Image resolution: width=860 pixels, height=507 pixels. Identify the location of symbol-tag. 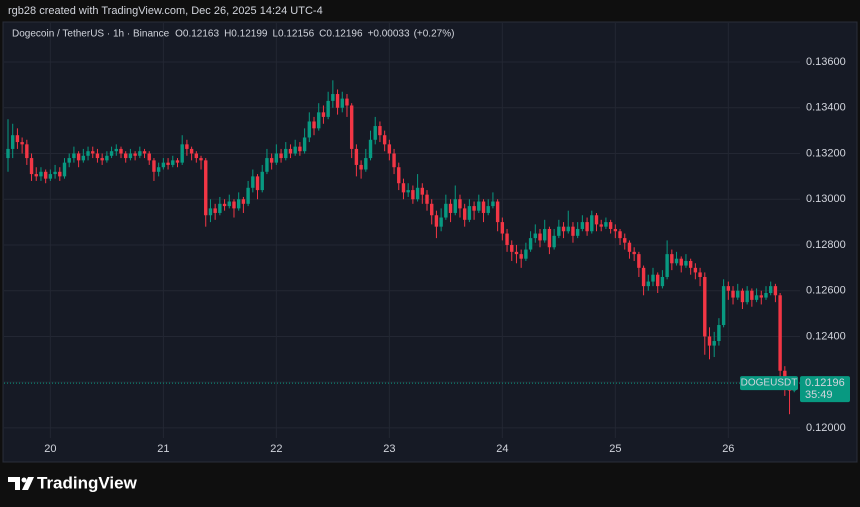
(769, 383).